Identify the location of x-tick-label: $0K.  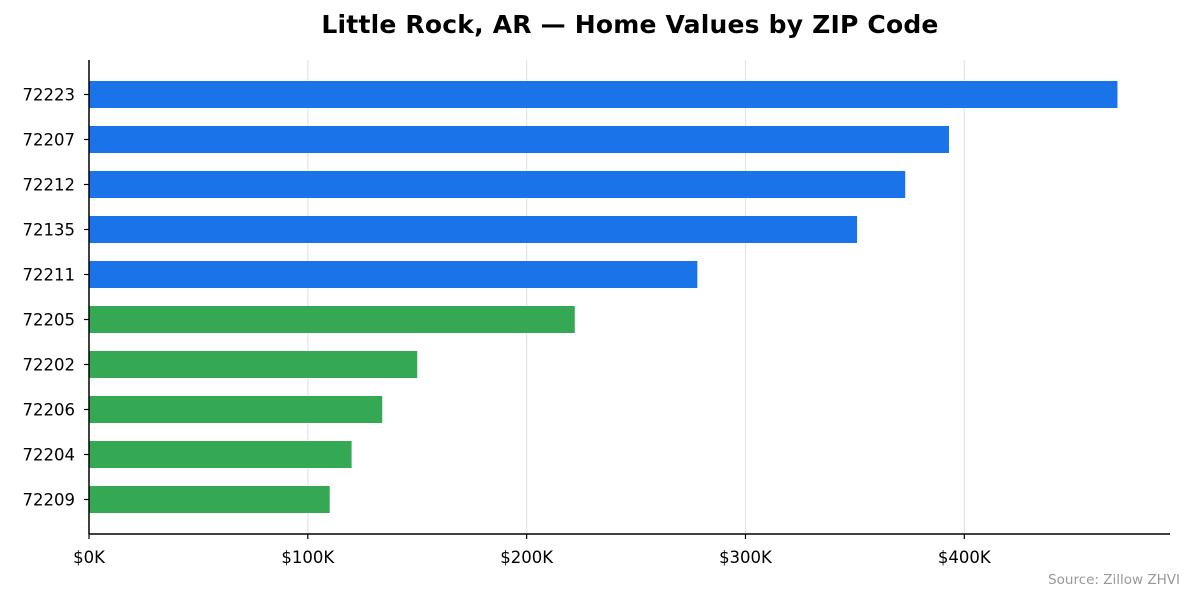
(89, 557).